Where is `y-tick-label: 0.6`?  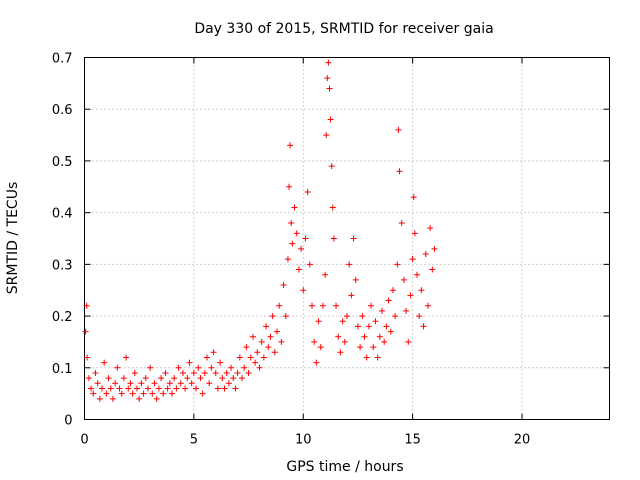
y-tick-label: 0.6 is located at coordinates (62, 110).